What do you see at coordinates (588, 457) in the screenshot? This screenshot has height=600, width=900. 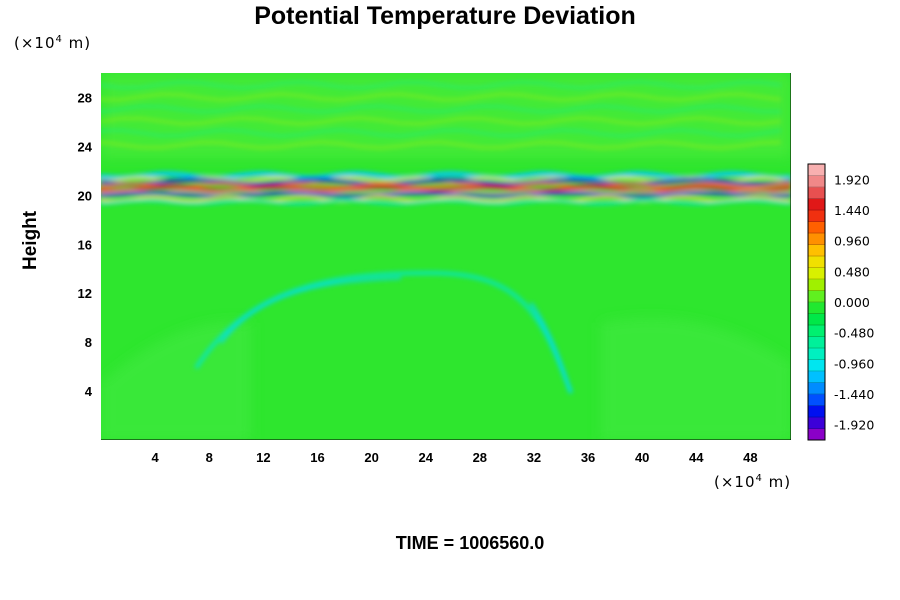 I see `x-tick-label: 36` at bounding box center [588, 457].